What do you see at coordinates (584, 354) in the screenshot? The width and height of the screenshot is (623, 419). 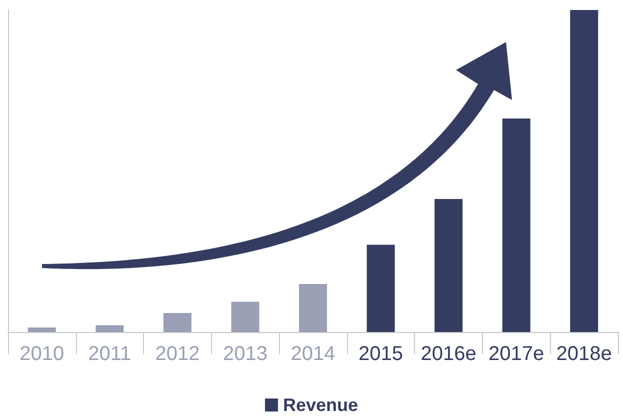 I see `x-tick-label: 2018e` at bounding box center [584, 354].